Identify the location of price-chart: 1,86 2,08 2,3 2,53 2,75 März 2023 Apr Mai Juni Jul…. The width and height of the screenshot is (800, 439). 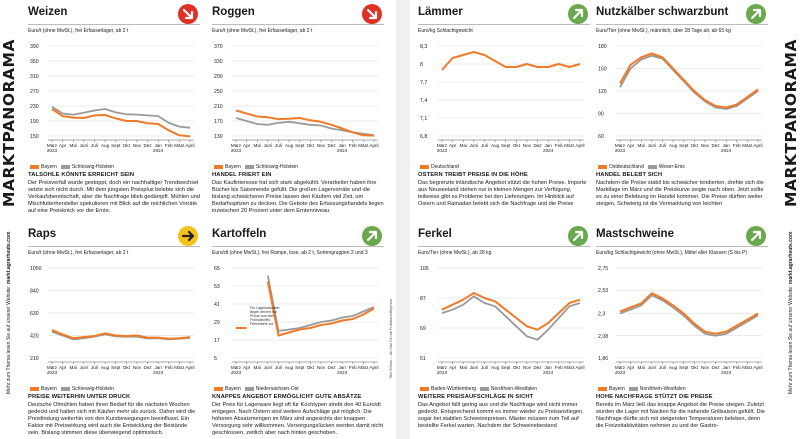
(682, 324).